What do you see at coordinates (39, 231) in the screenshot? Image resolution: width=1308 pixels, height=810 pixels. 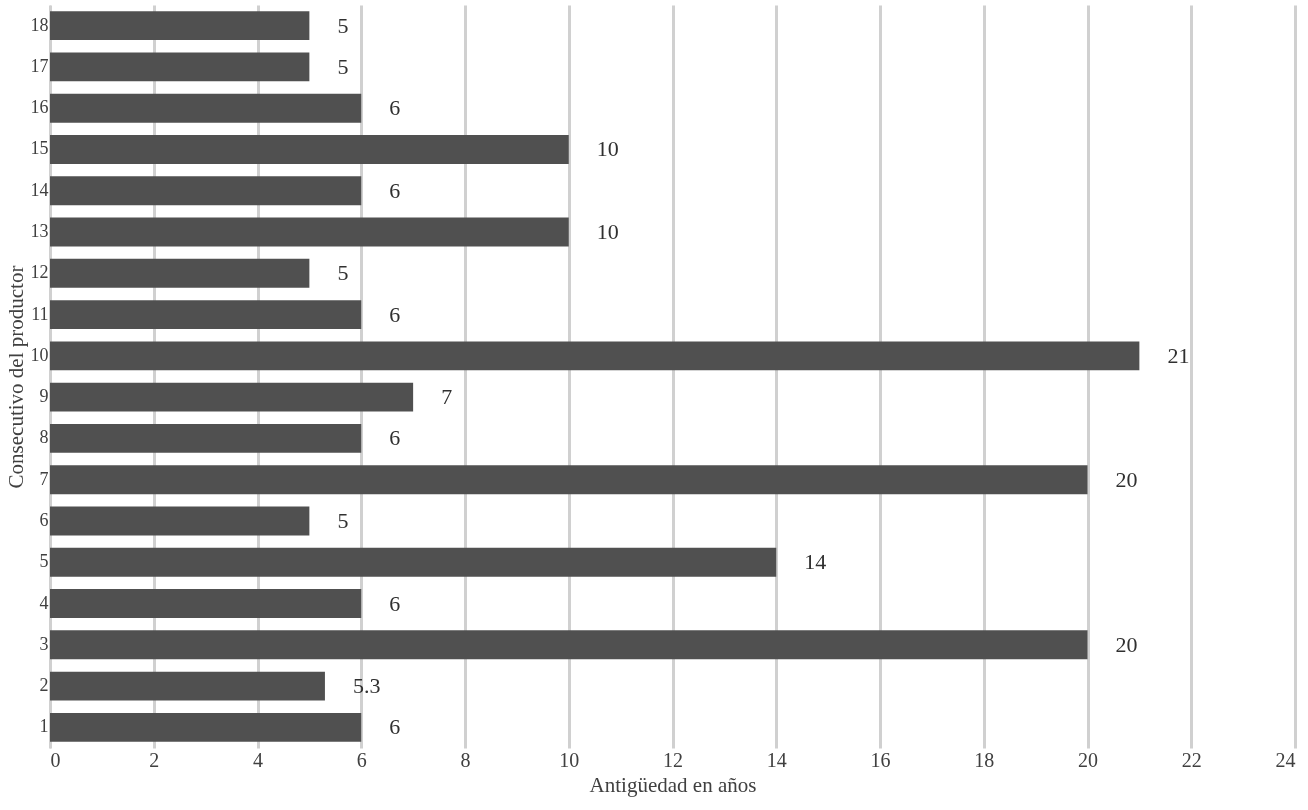 I see `y-tick-label: 13` at bounding box center [39, 231].